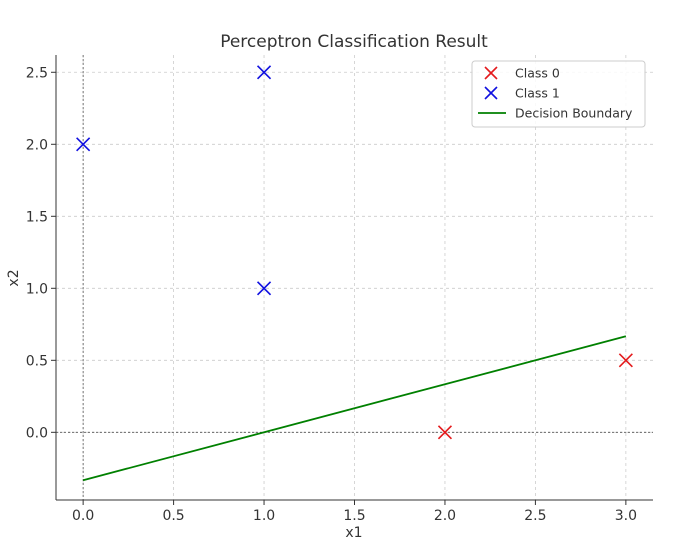  What do you see at coordinates (354, 516) in the screenshot?
I see `x-tick-label-3: 1.5` at bounding box center [354, 516].